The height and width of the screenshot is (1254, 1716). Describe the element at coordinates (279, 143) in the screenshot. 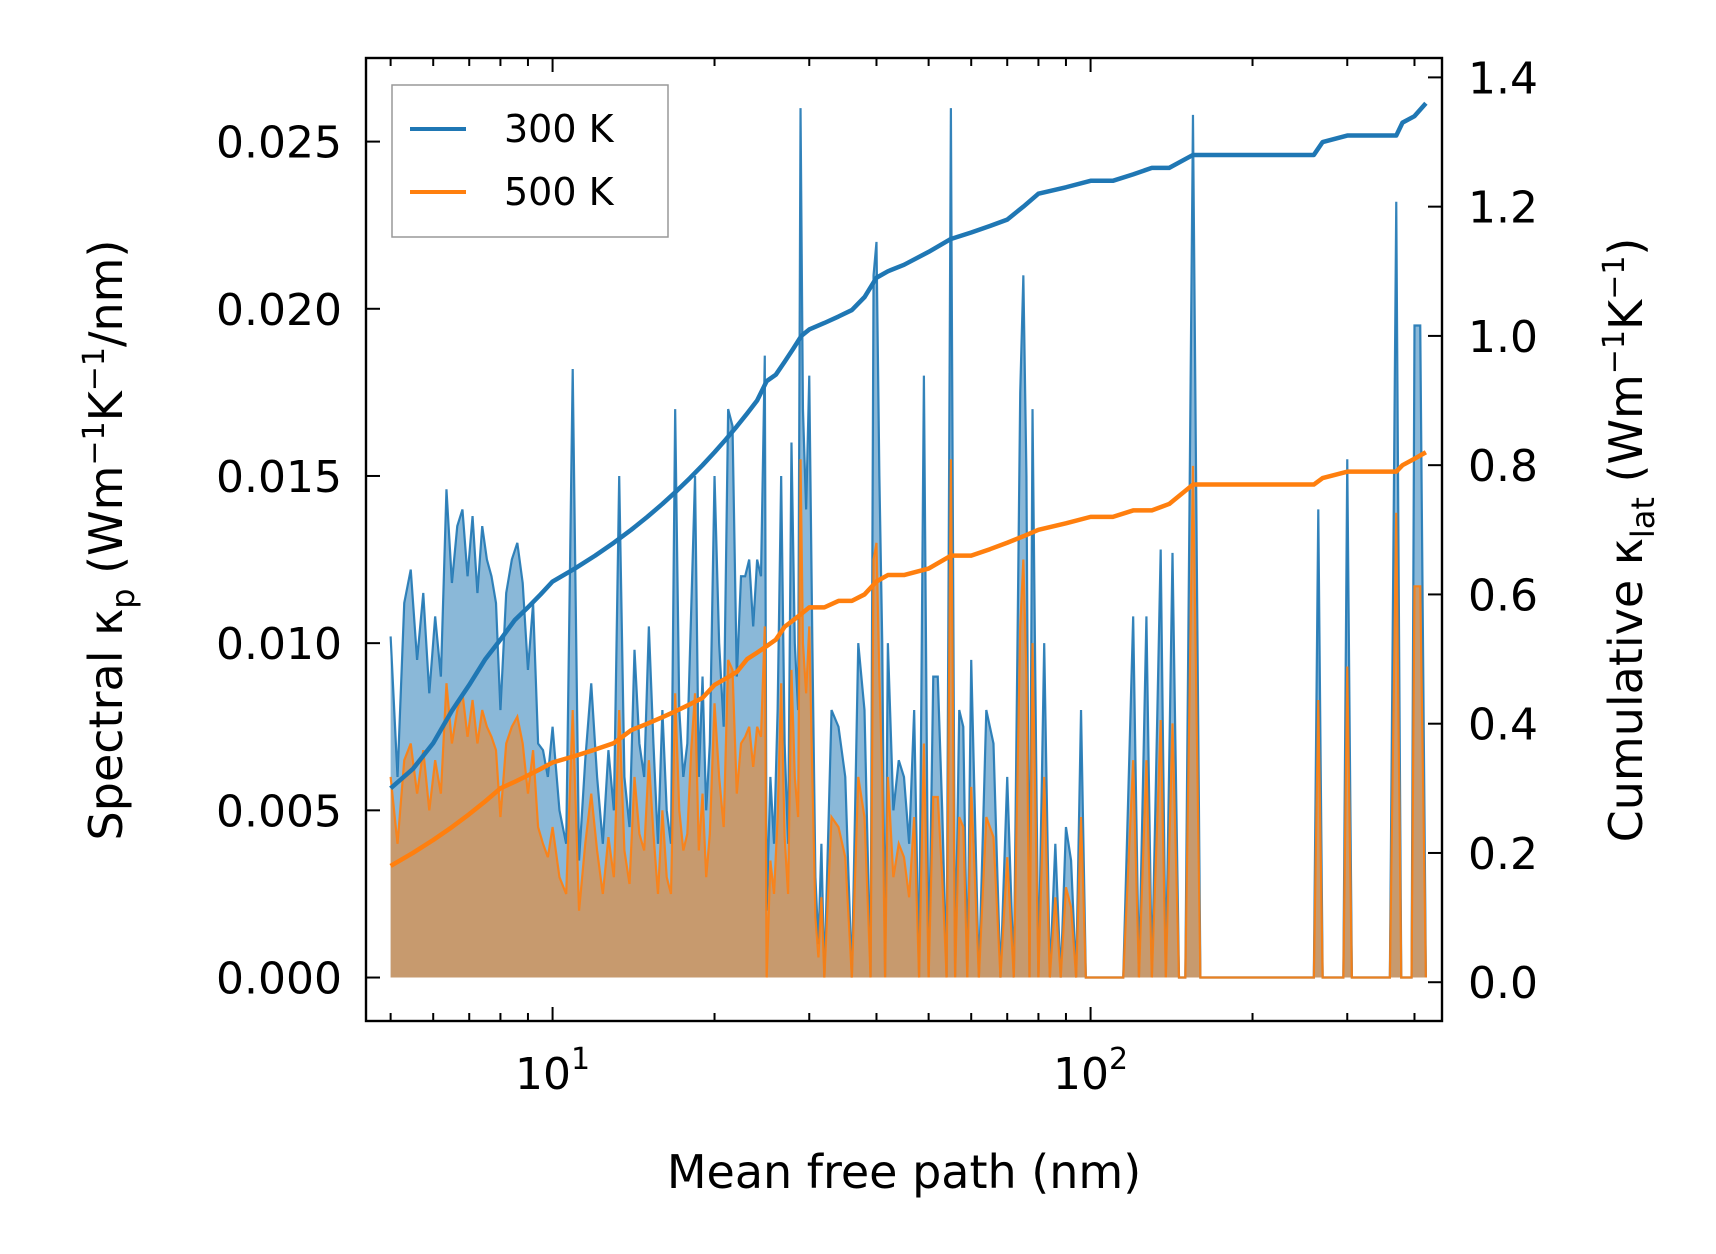

I see `y-left-tick-label: 0.025` at that location.